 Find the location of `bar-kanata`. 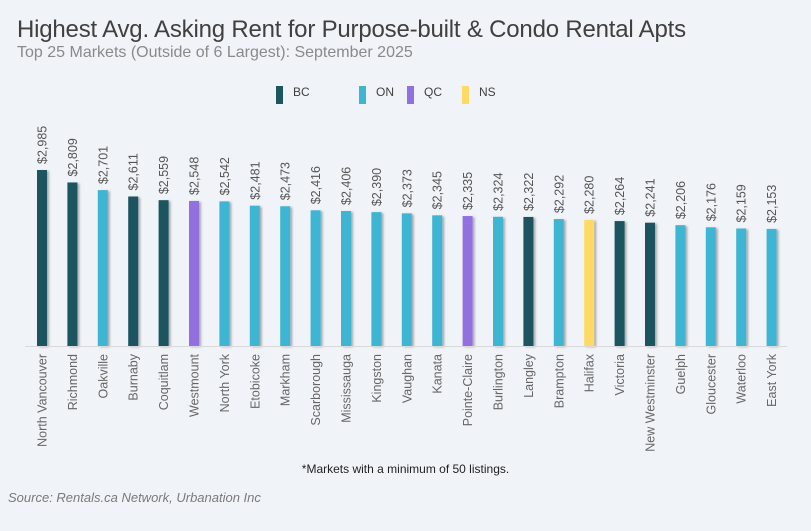

bar-kanata is located at coordinates (437, 280).